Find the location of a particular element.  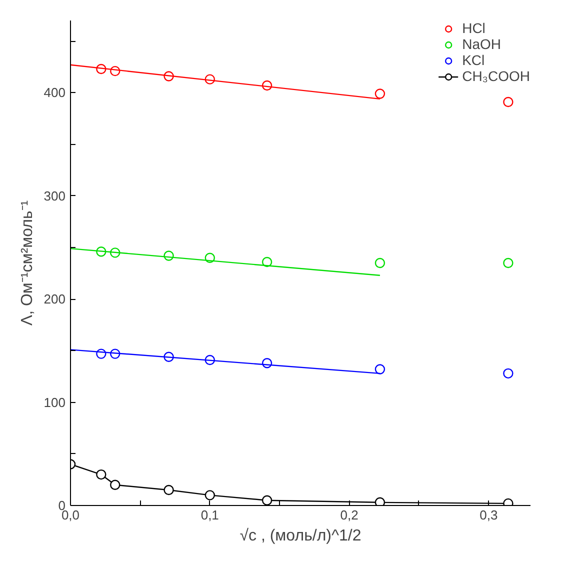

legend-label: CH₃COOH is located at coordinates (496, 76).